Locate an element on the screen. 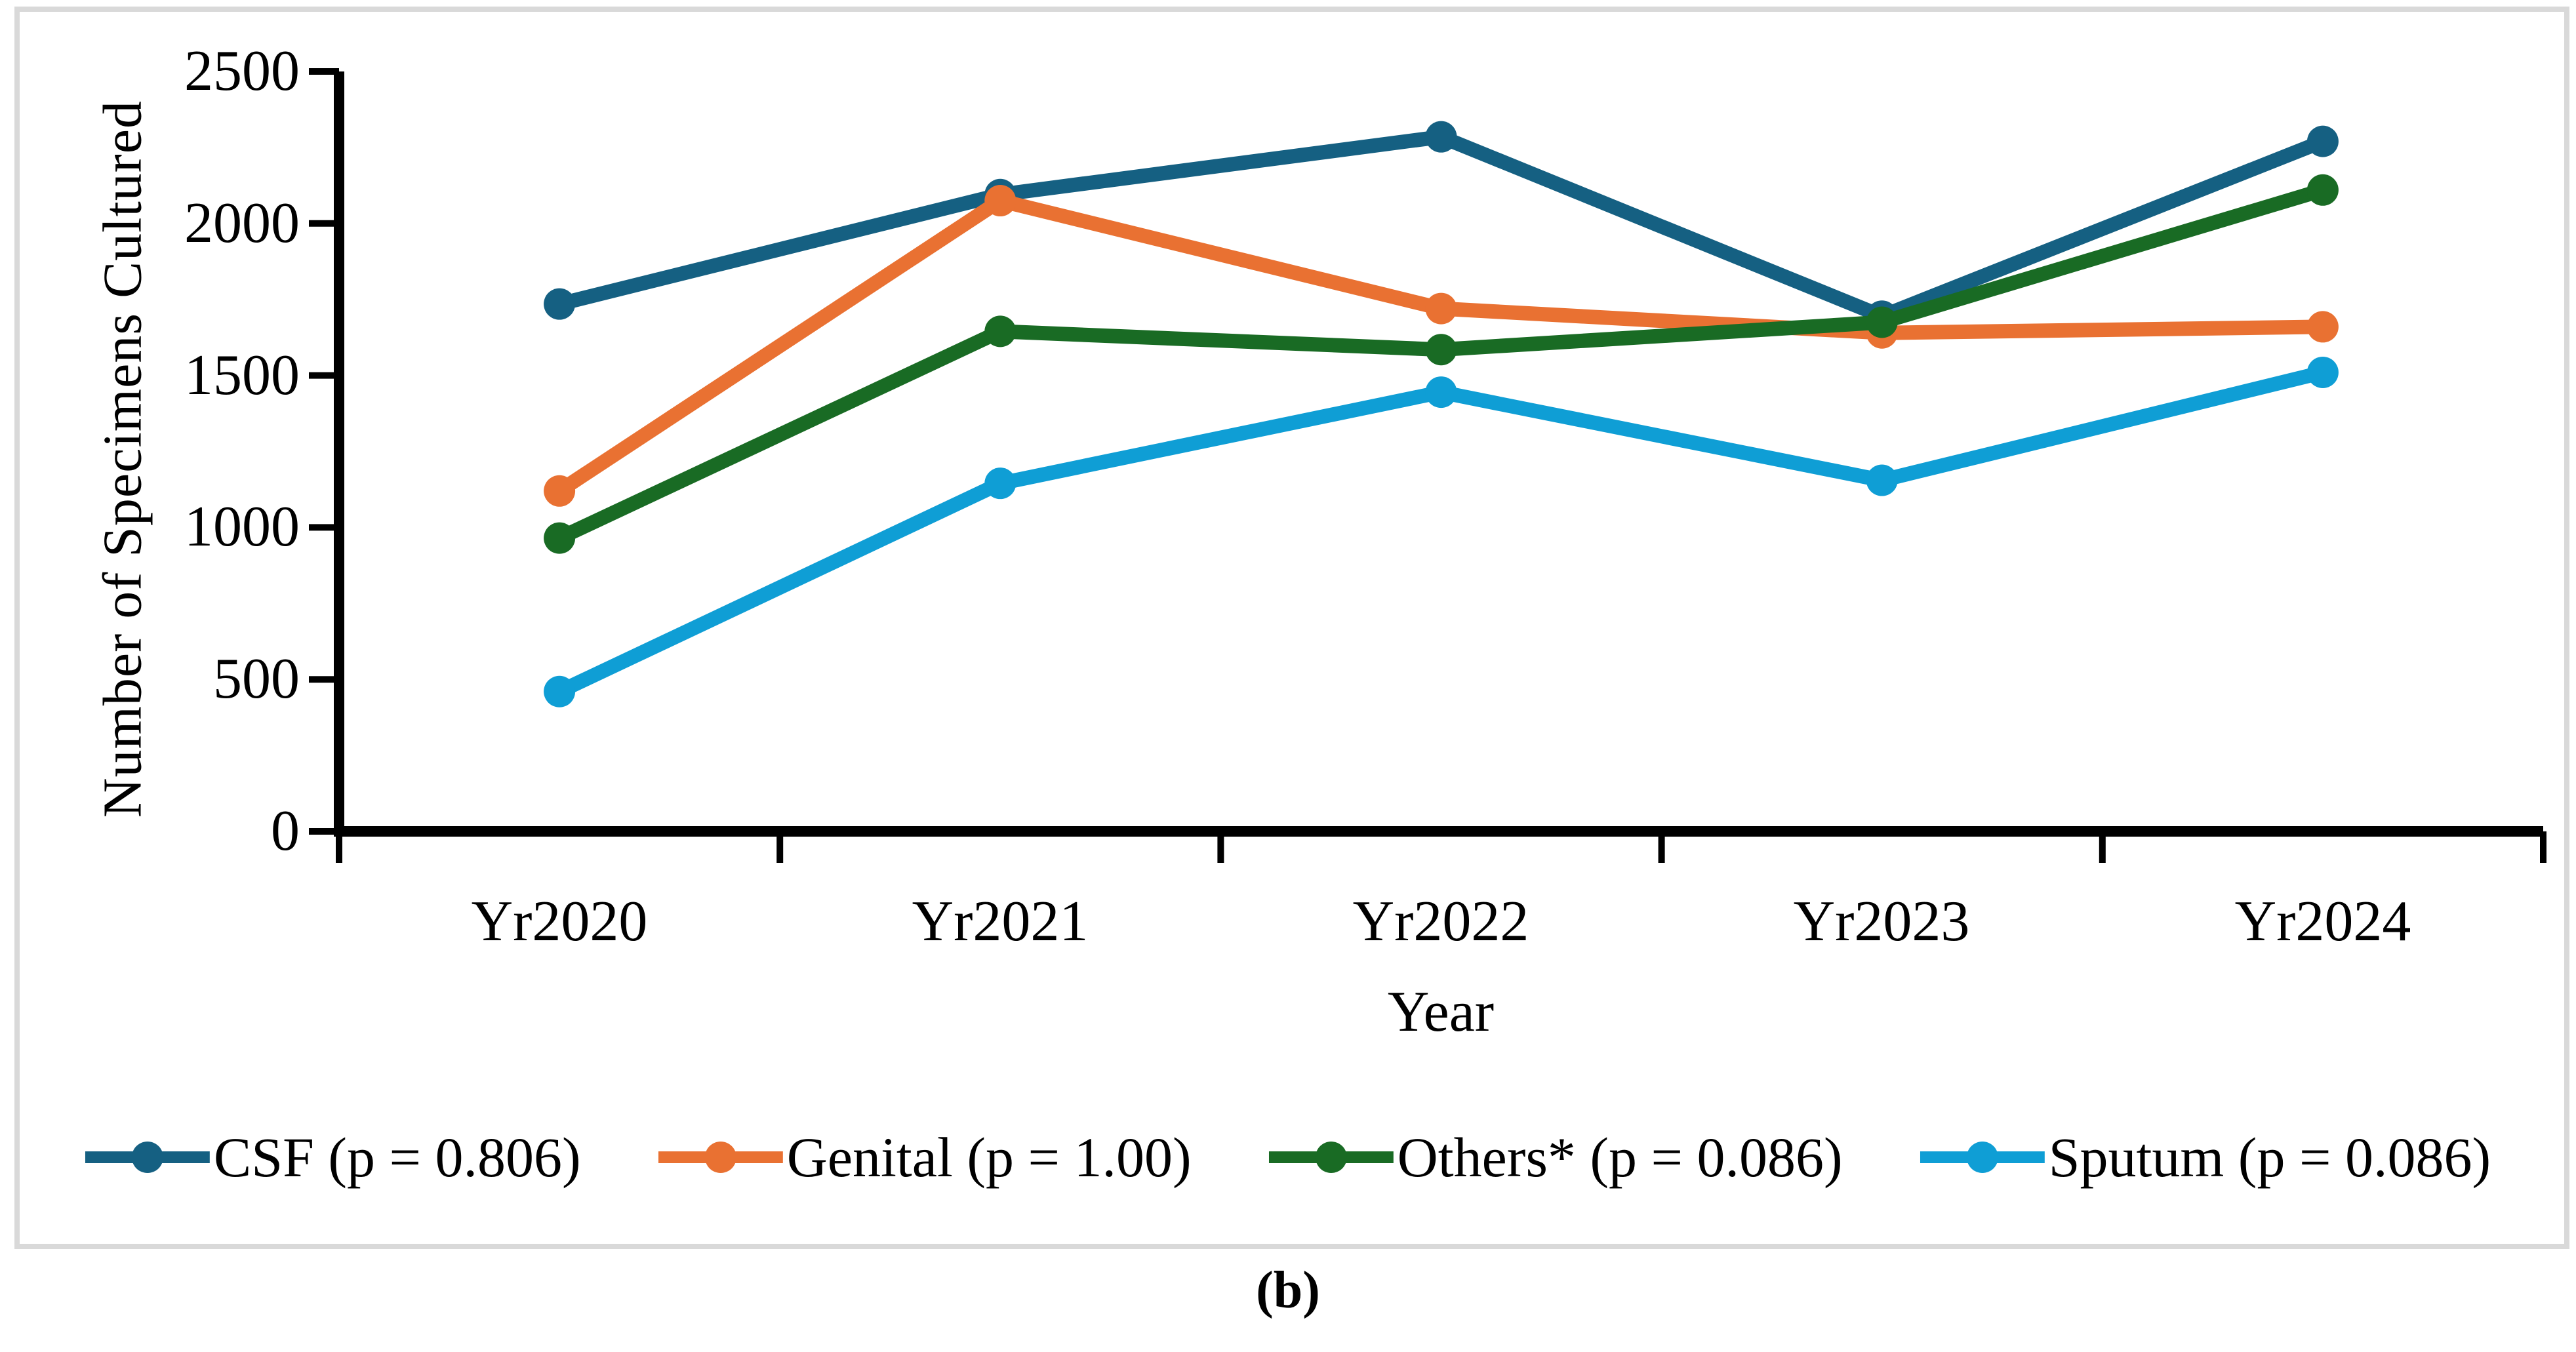 Image resolution: width=2576 pixels, height=1352 pixels. y-tick-label: 2500 is located at coordinates (242, 71).